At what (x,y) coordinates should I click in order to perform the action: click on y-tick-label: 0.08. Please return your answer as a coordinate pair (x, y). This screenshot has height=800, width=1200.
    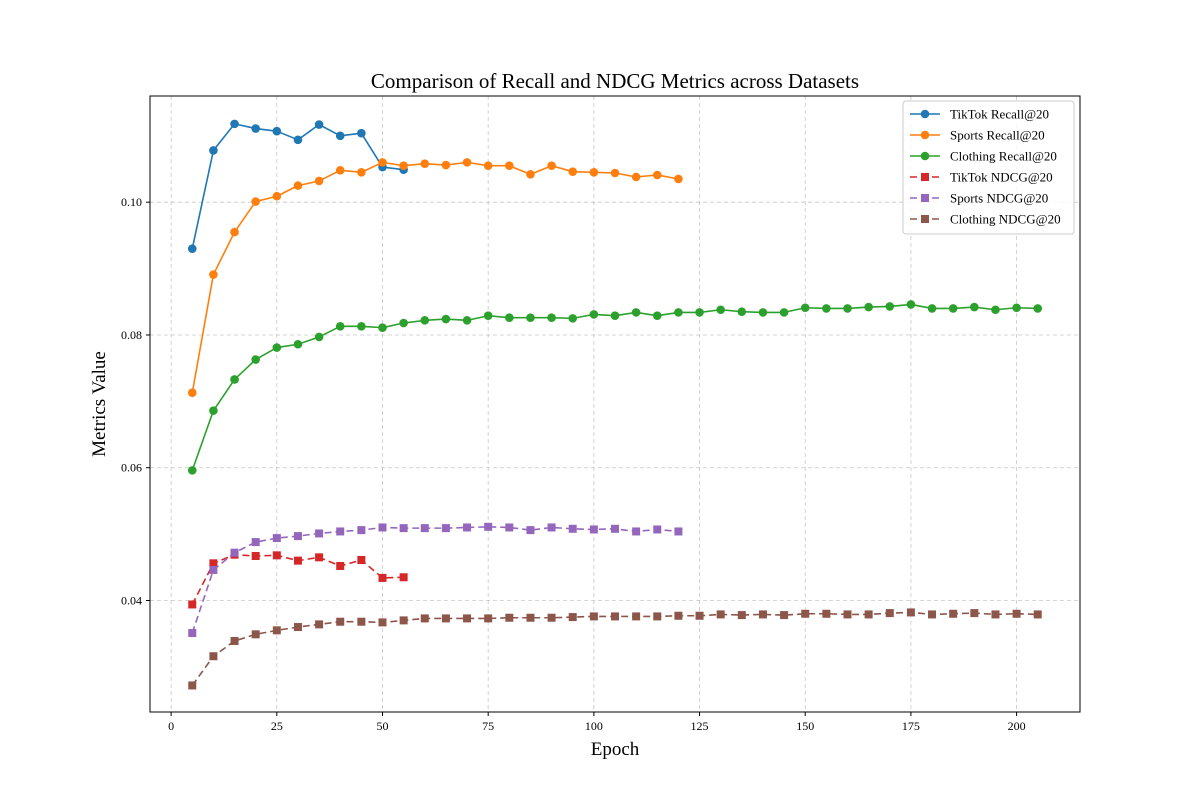
    Looking at the image, I should click on (131, 335).